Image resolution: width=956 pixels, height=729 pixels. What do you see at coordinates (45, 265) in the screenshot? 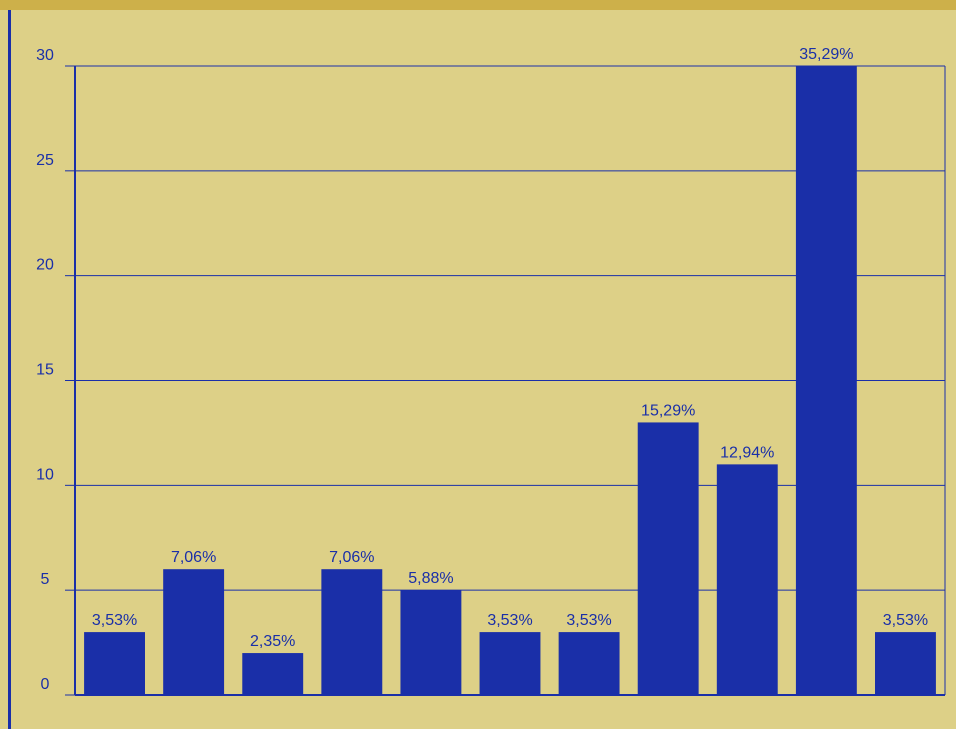
I see `y-tick-label: 20` at bounding box center [45, 265].